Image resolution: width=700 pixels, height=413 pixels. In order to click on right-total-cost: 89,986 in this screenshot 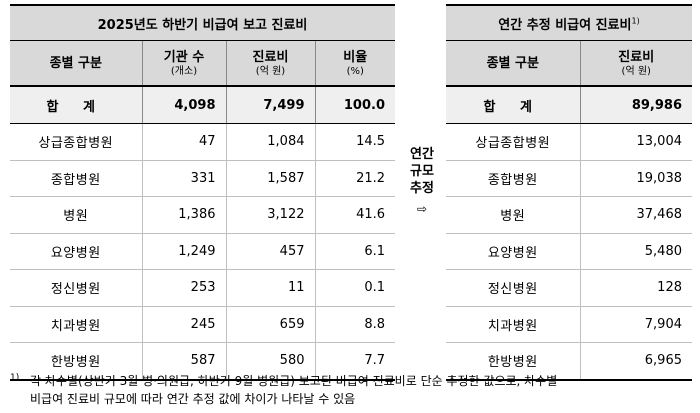, I will do `click(635, 105)`.